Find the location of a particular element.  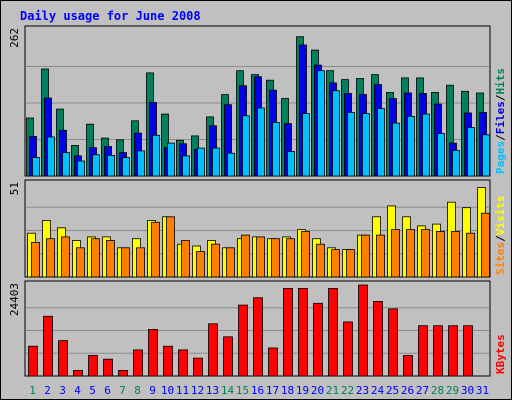

visits-panel-legend: Sites/Visits is located at coordinates (500, 236).